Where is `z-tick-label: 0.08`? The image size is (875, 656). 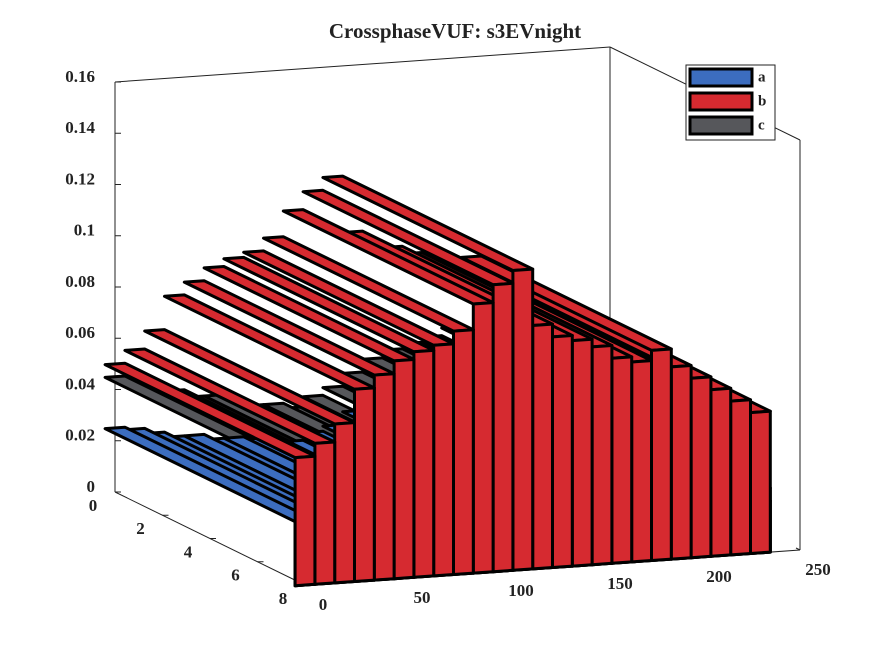 z-tick-label: 0.08 is located at coordinates (80, 281).